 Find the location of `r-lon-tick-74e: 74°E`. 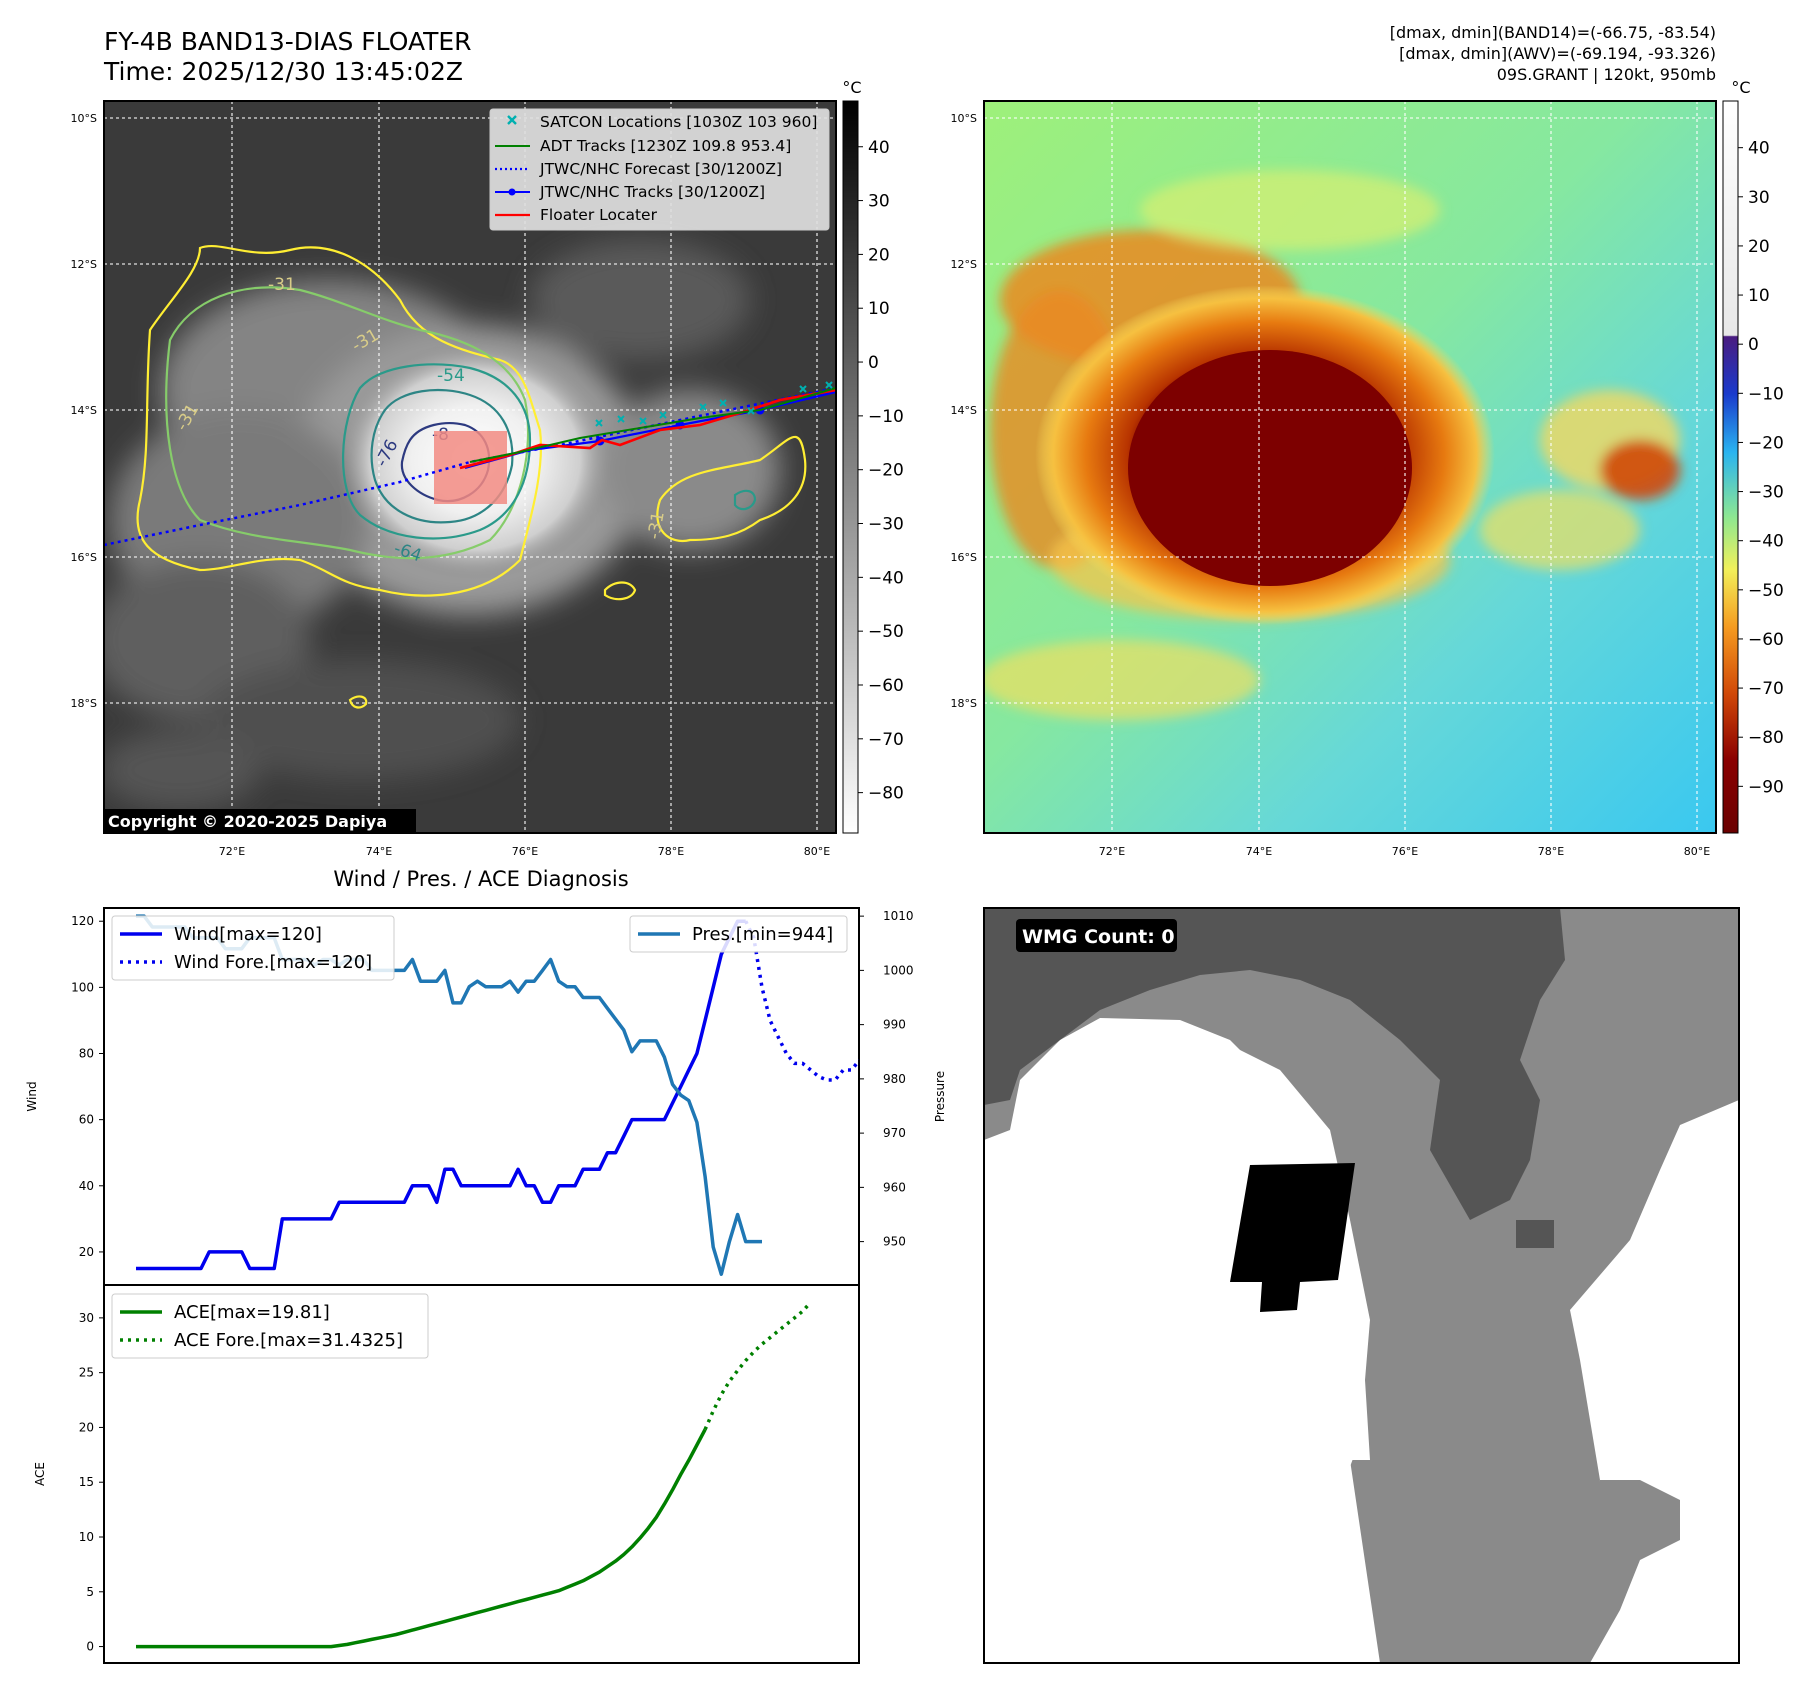

r-lon-tick-74e: 74°E is located at coordinates (1259, 851).